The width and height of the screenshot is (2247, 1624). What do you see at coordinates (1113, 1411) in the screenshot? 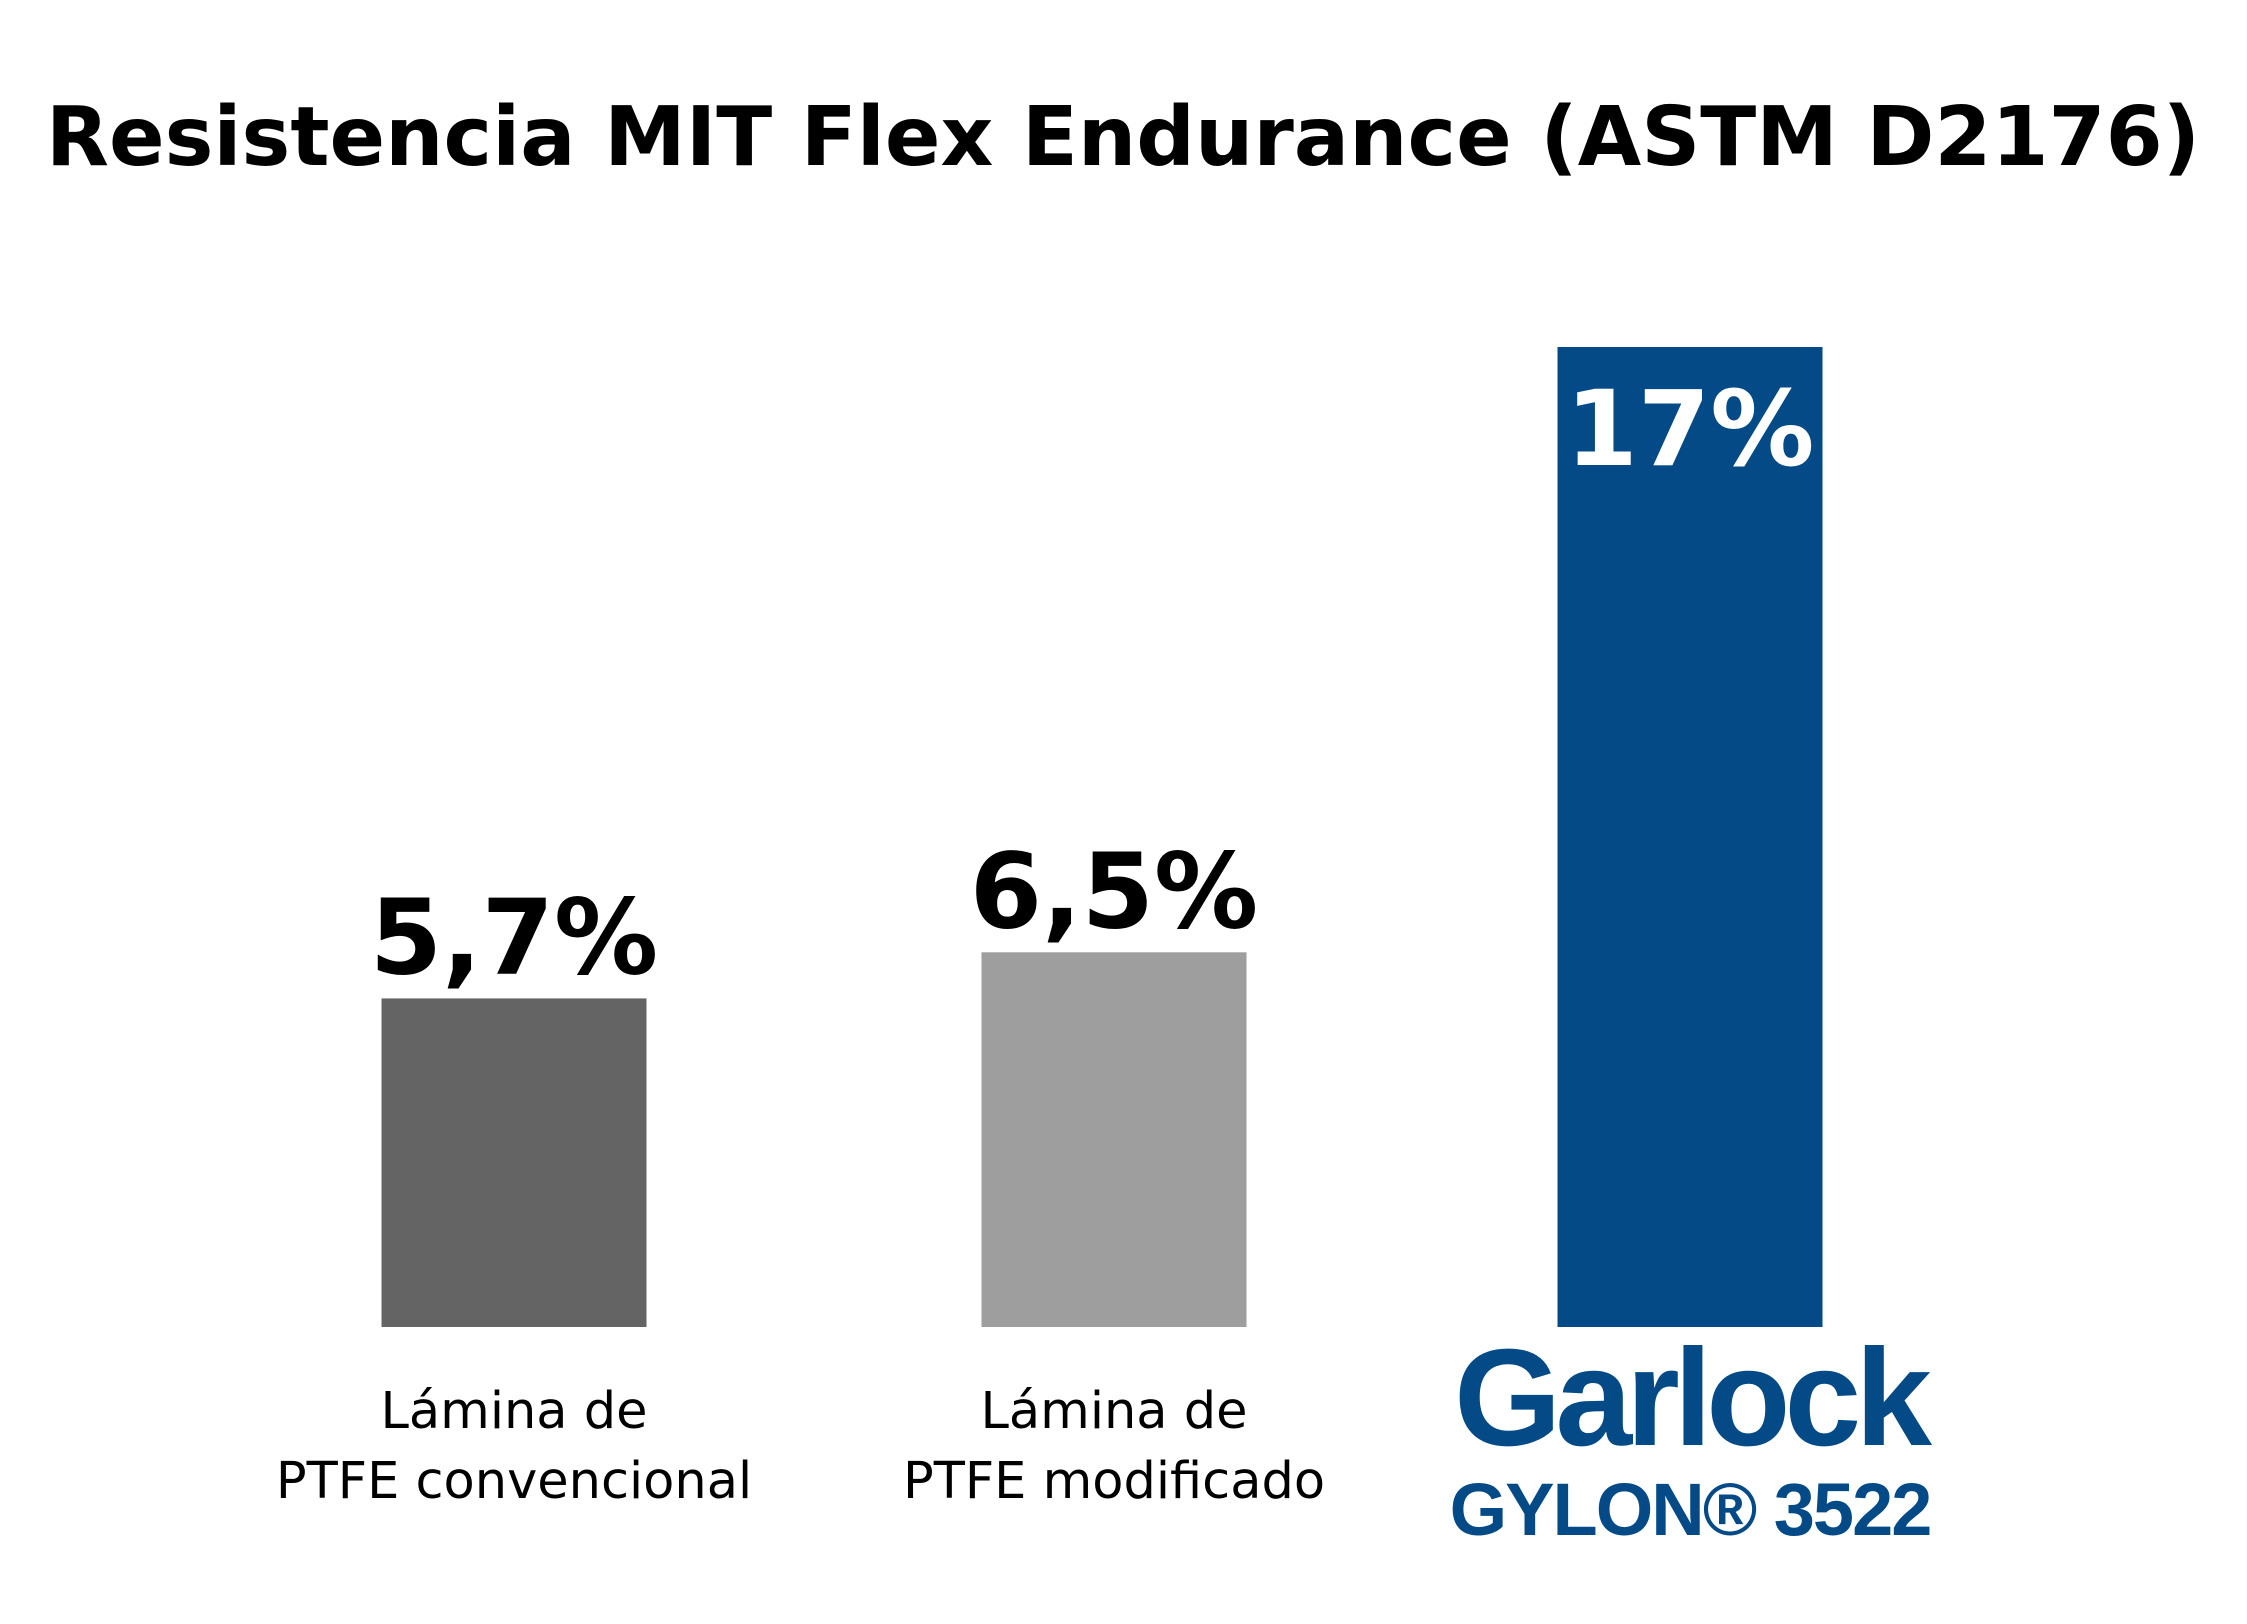
I see `category-label-2-line-1: Lámina de` at bounding box center [1113, 1411].